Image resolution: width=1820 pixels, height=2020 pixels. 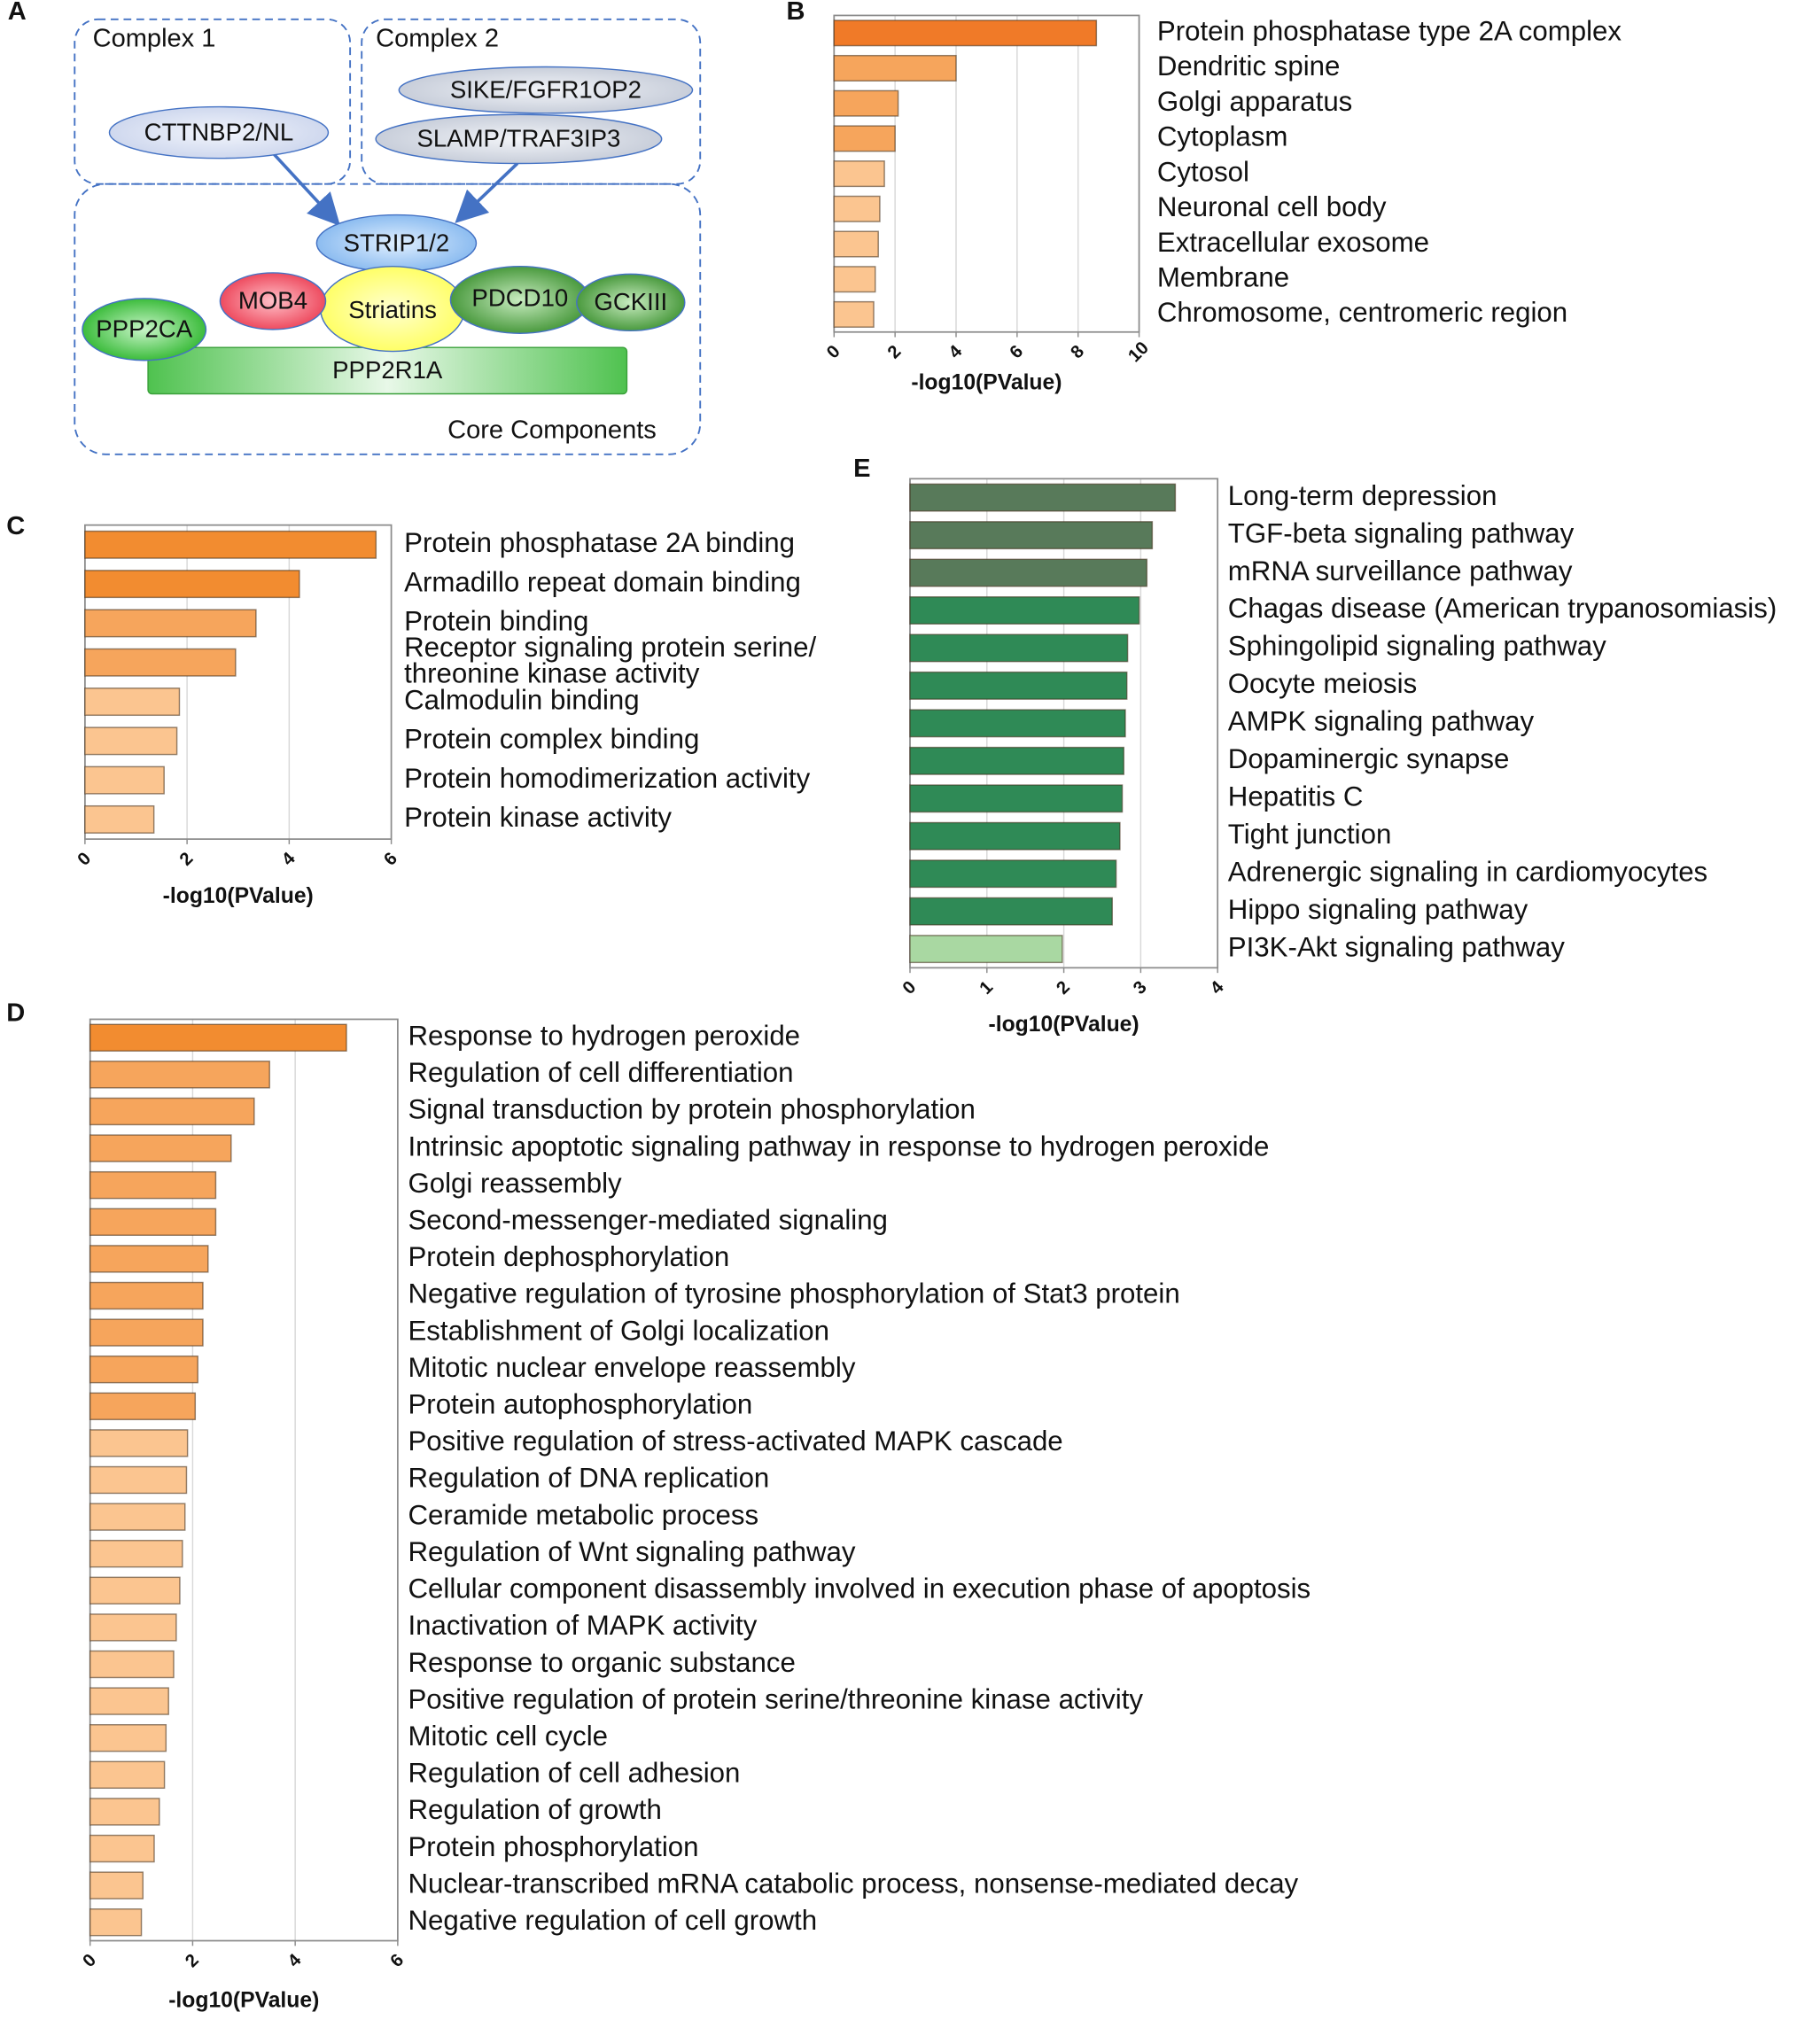 I want to click on category-label: Second-messenger-mediated signaling, so click(x=647, y=1220).